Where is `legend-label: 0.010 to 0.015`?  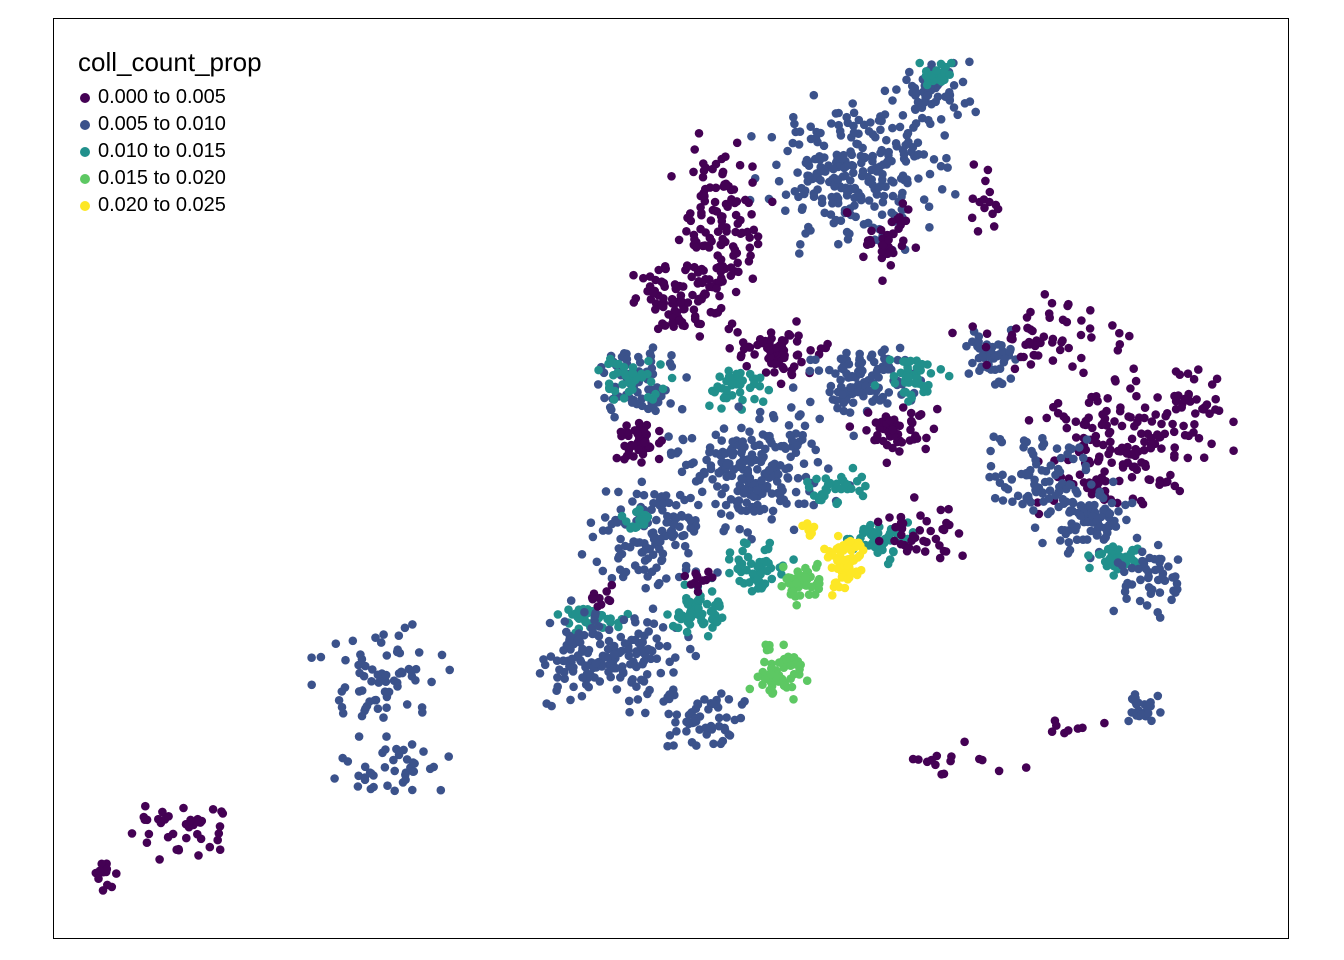
legend-label: 0.010 to 0.015 is located at coordinates (162, 151).